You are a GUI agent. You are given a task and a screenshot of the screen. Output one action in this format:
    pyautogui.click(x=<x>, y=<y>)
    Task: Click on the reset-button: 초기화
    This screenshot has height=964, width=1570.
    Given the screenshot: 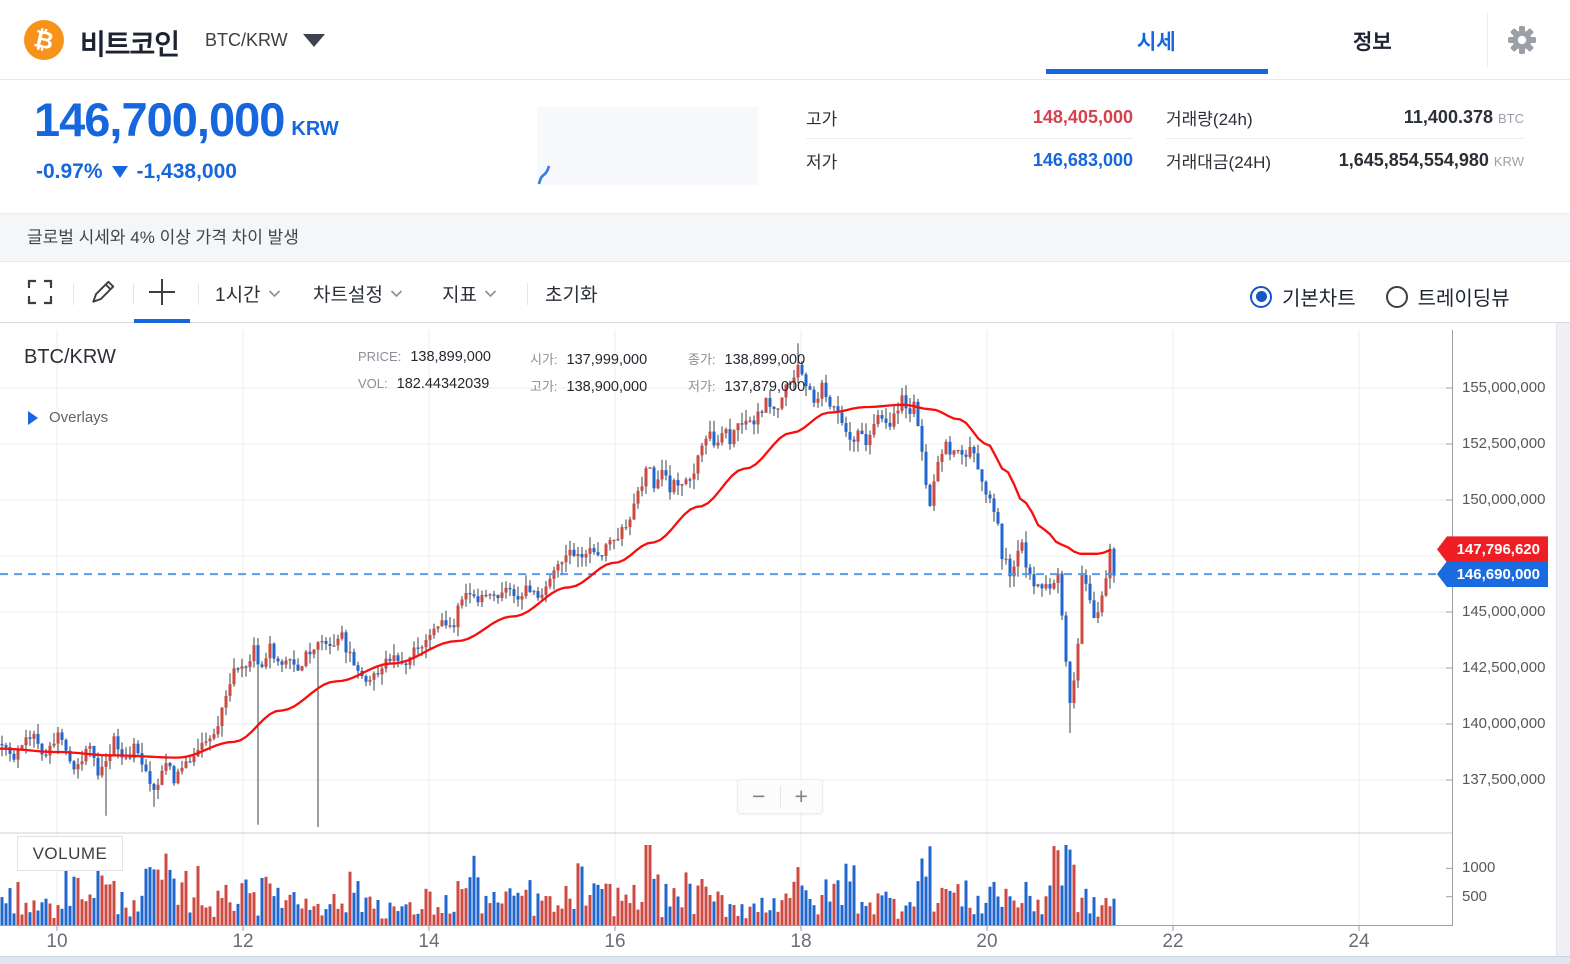 What is the action you would take?
    pyautogui.click(x=571, y=293)
    